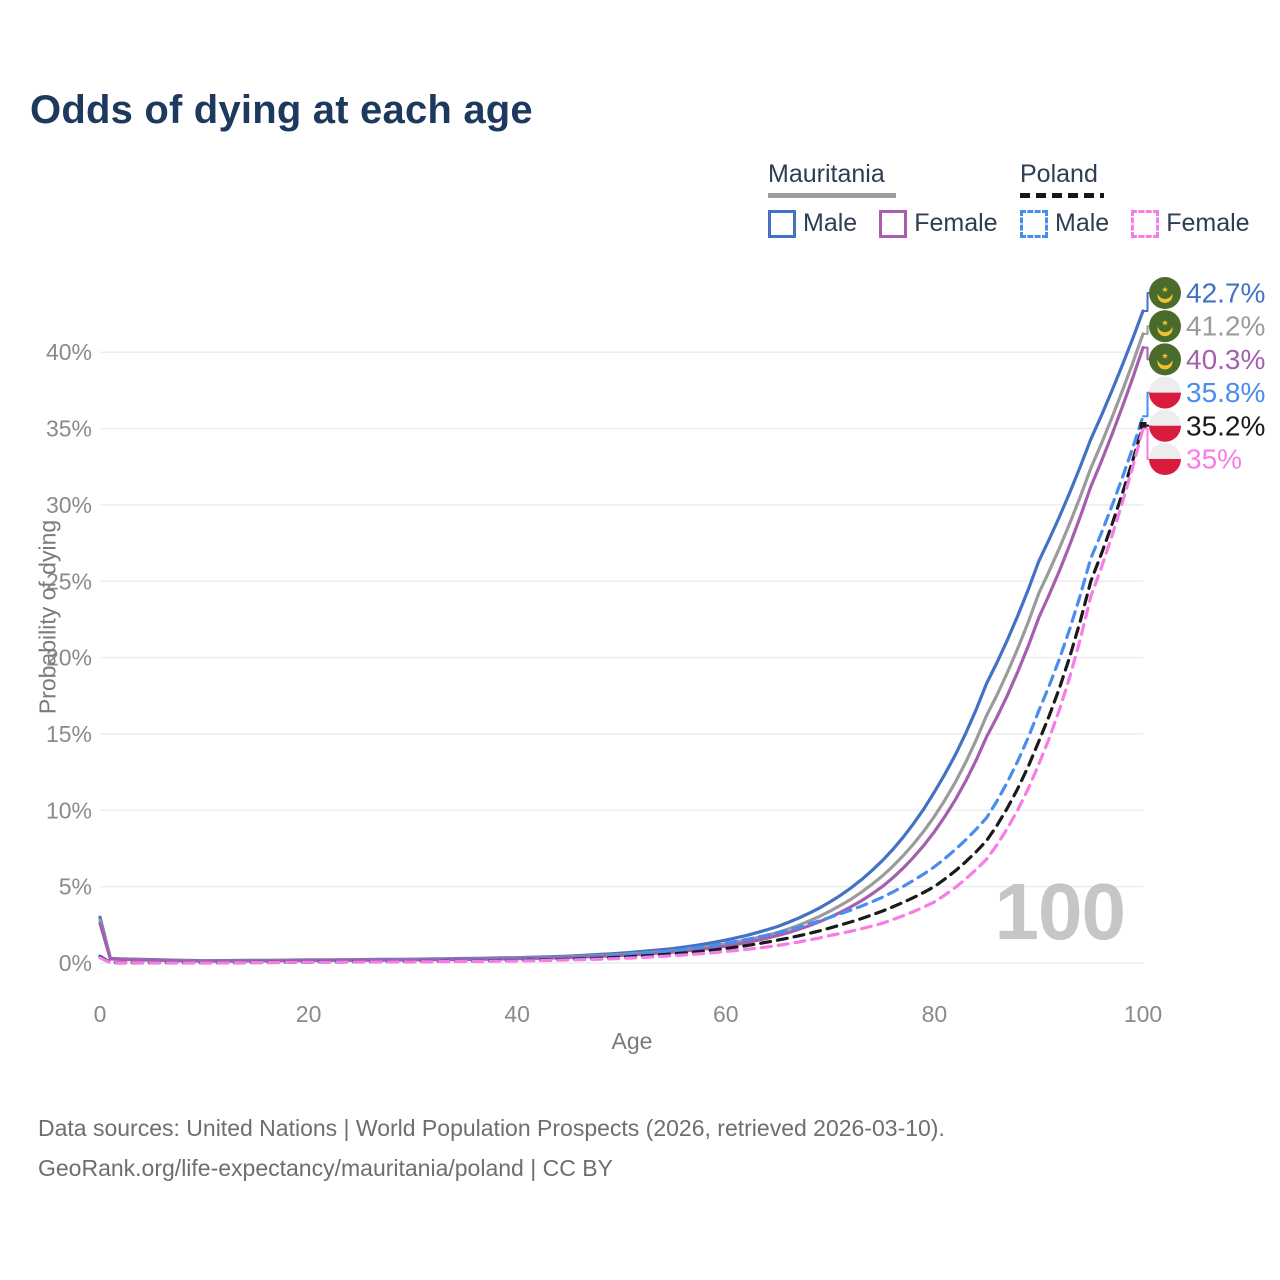 The image size is (1280, 1280). I want to click on series-end-marker-pol-both, so click(1143, 425).